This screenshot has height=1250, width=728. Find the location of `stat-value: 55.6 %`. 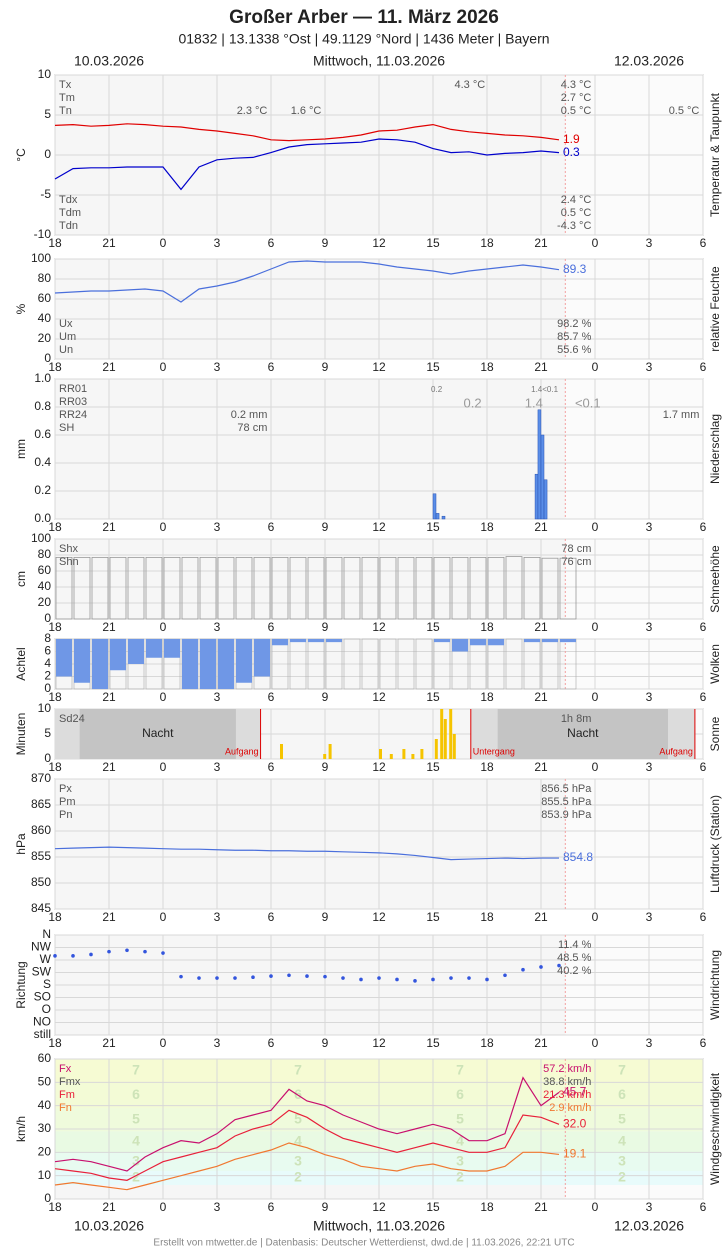

stat-value: 55.6 % is located at coordinates (574, 350).